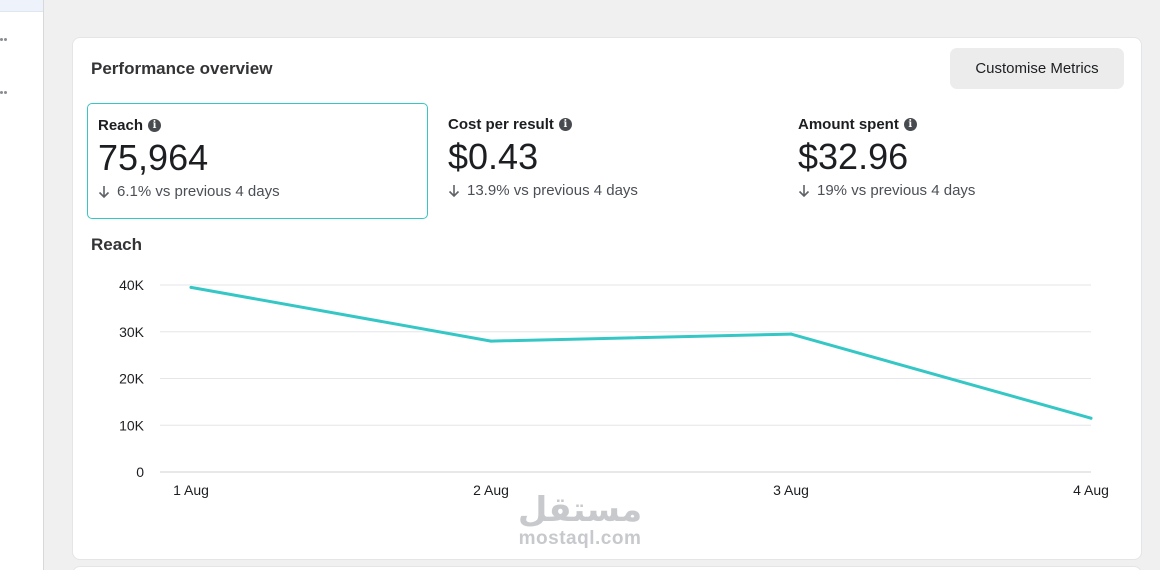 The image size is (1160, 570). What do you see at coordinates (257, 161) in the screenshot?
I see `metric-card-reach: Reach i 75,964 6.1% vs previous 4 days` at bounding box center [257, 161].